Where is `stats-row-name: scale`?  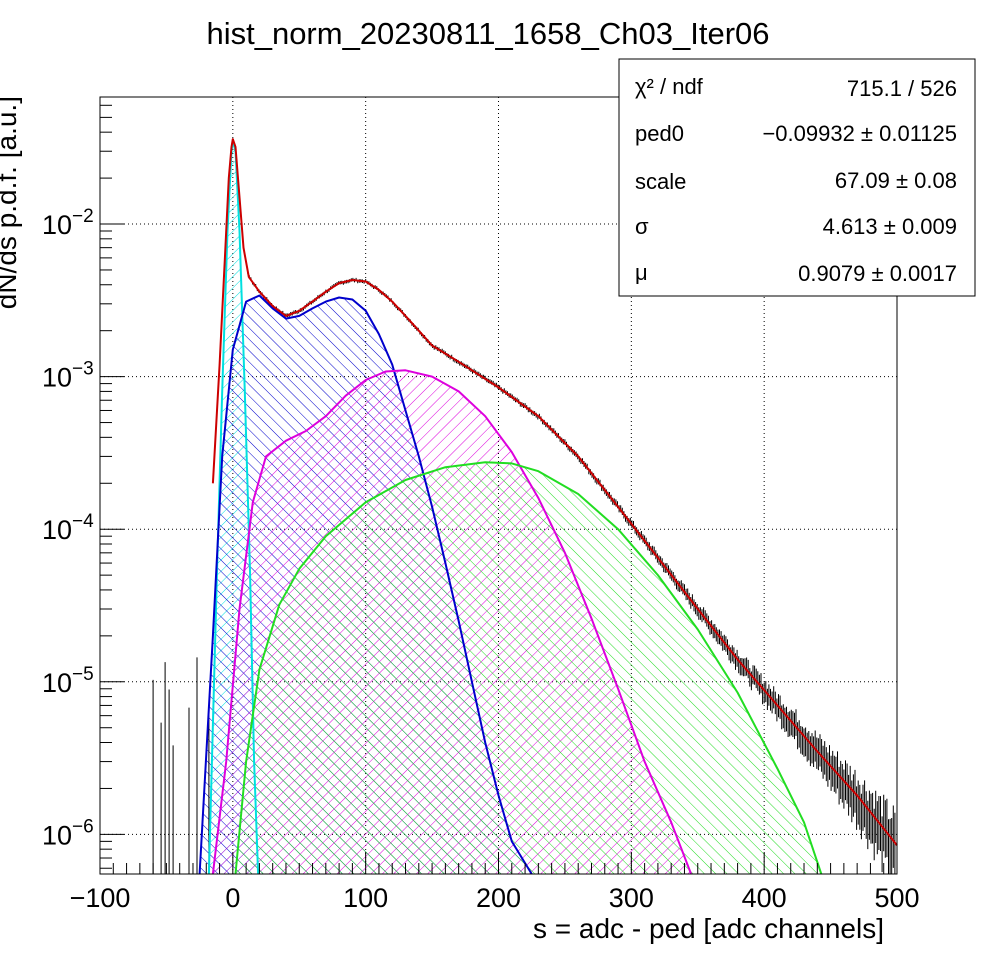
stats-row-name: scale is located at coordinates (660, 181).